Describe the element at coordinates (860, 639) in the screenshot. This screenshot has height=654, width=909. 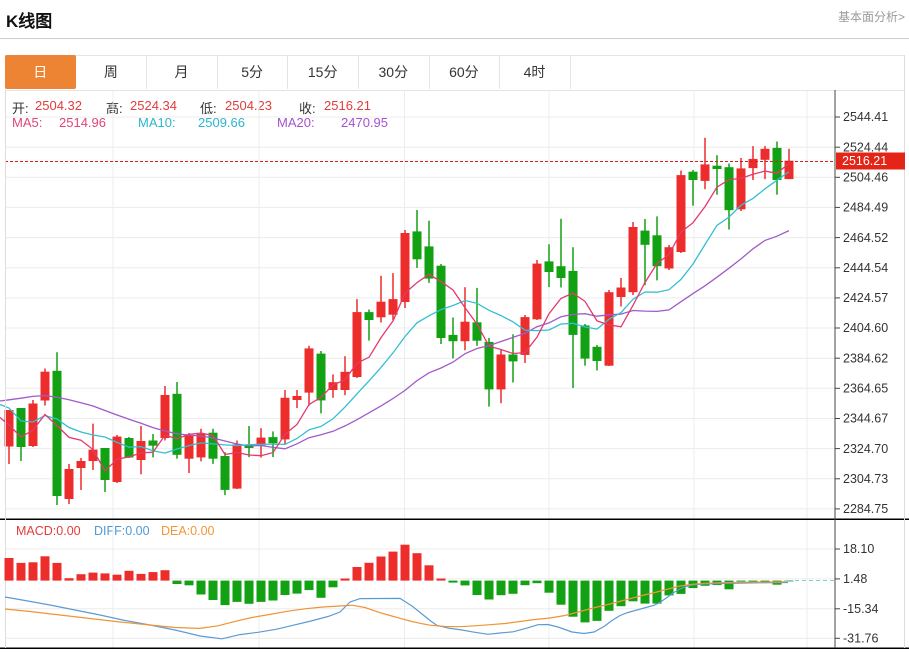
I see `svg-text: -31.76` at that location.